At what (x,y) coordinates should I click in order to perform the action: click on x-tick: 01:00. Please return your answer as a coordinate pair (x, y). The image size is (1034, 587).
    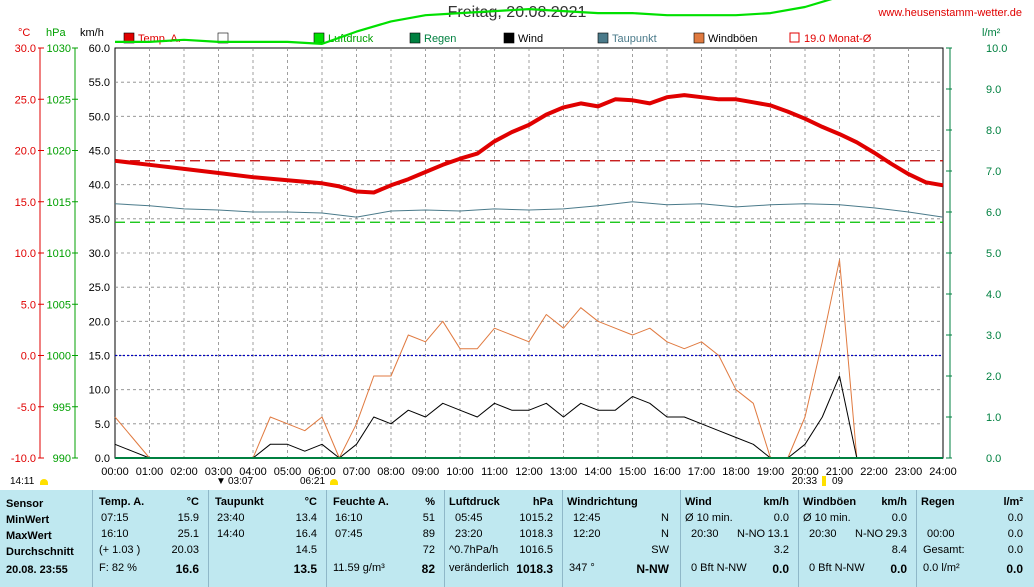
    Looking at the image, I should click on (150, 472).